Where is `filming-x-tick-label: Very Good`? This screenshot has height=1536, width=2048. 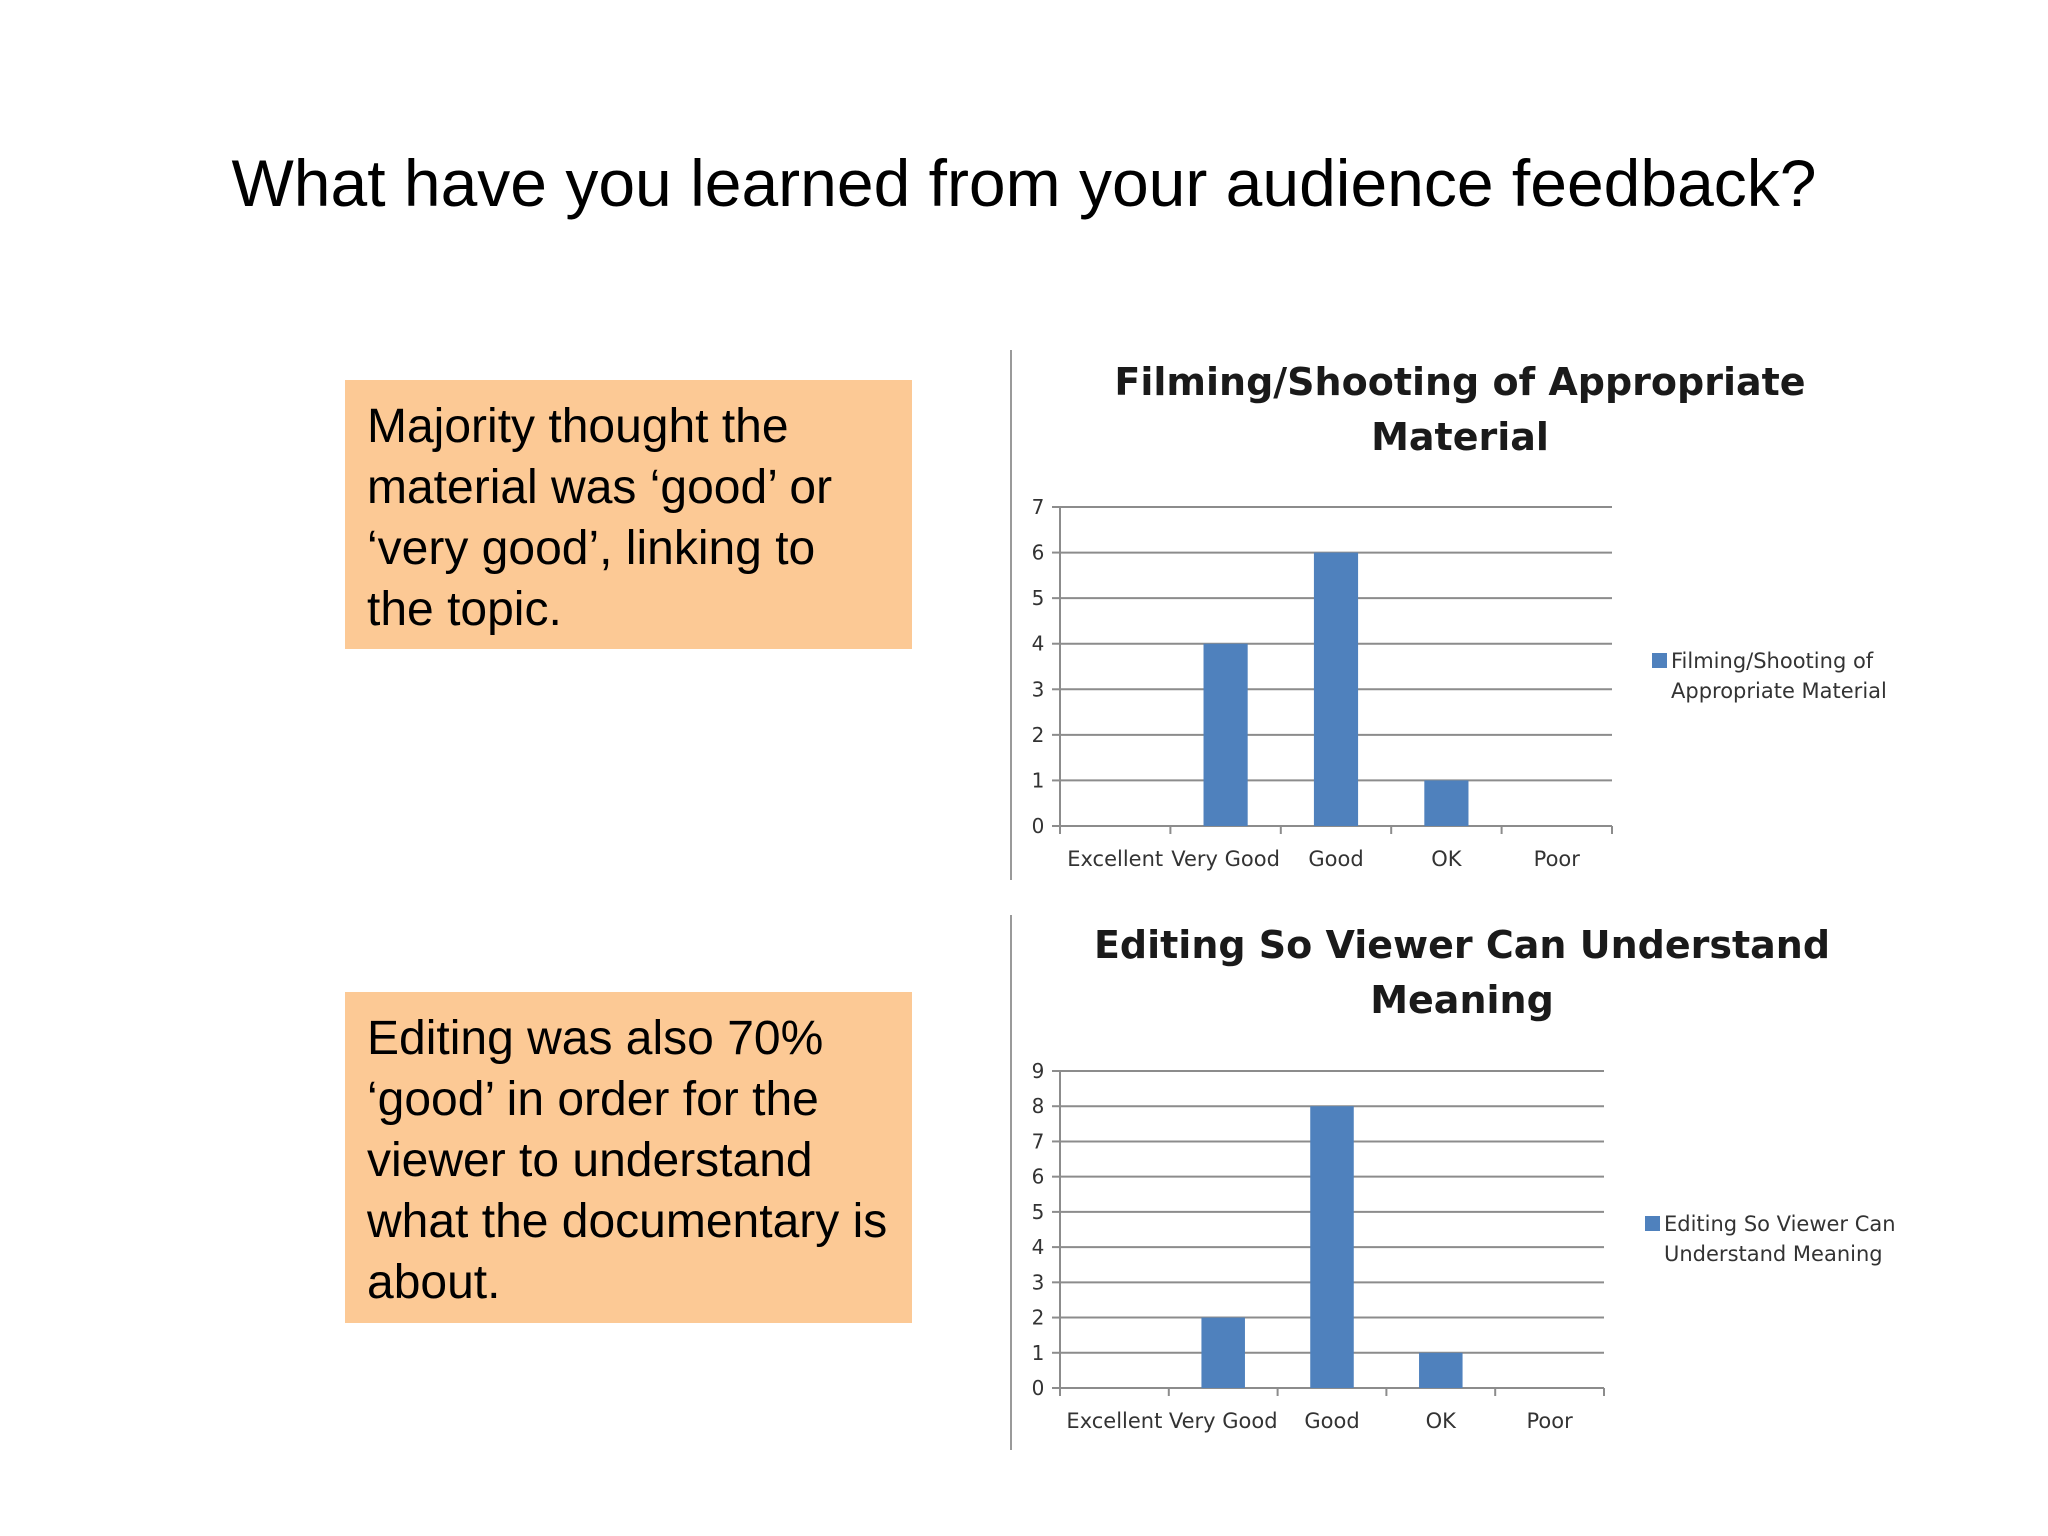 filming-x-tick-label: Very Good is located at coordinates (1225, 859).